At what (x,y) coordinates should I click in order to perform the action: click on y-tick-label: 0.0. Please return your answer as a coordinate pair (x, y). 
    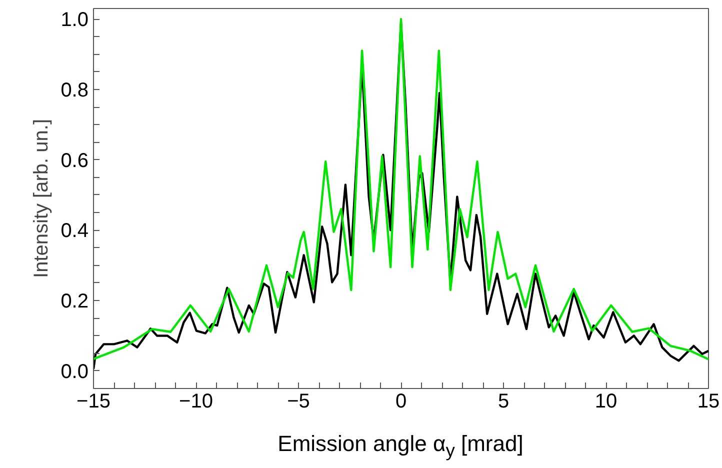
    Looking at the image, I should click on (74, 371).